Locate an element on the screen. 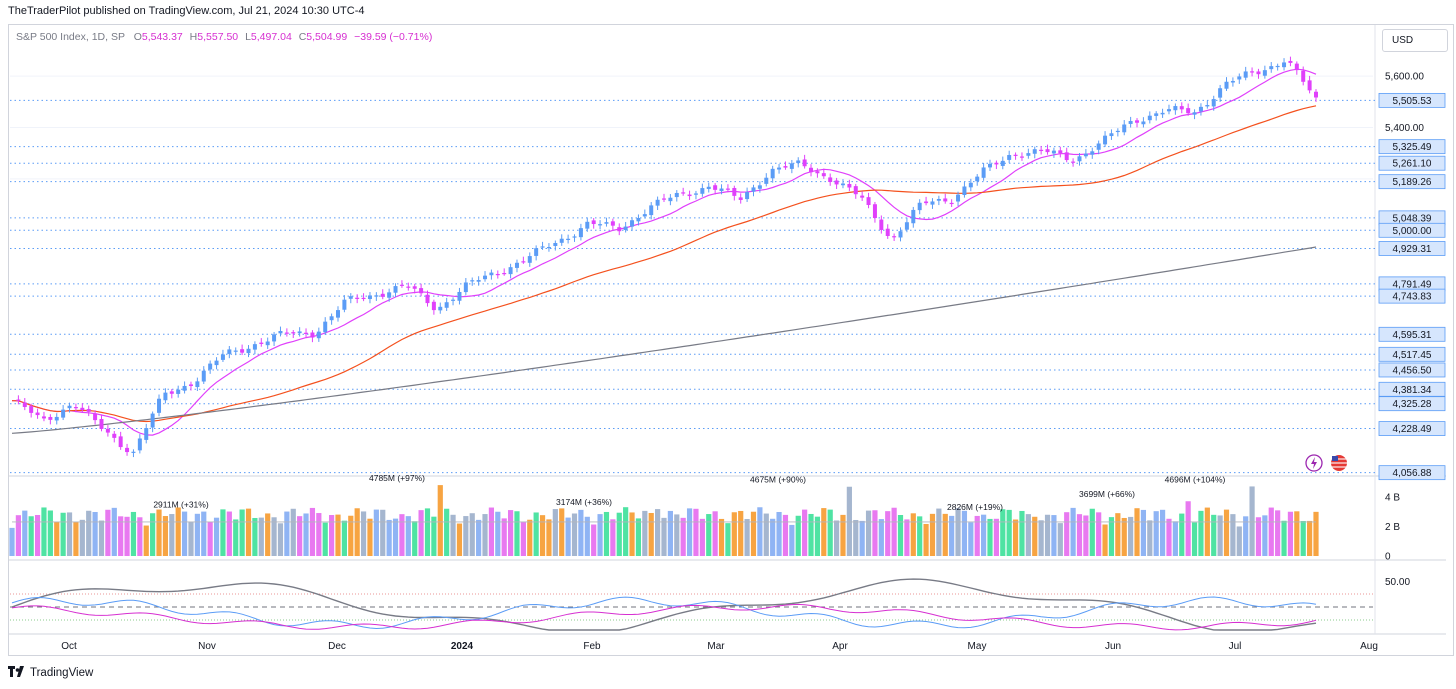 This screenshot has width=1456, height=689. currency-button: USD is located at coordinates (1415, 40).